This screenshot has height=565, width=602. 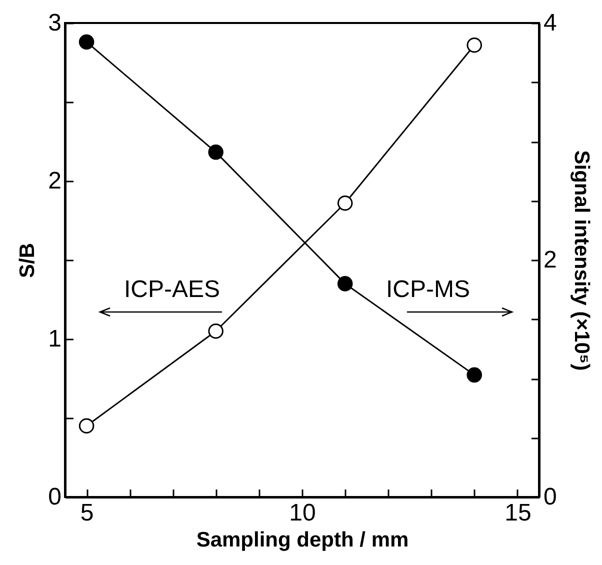 I want to click on series-label: ICP-MS, so click(x=428, y=289).